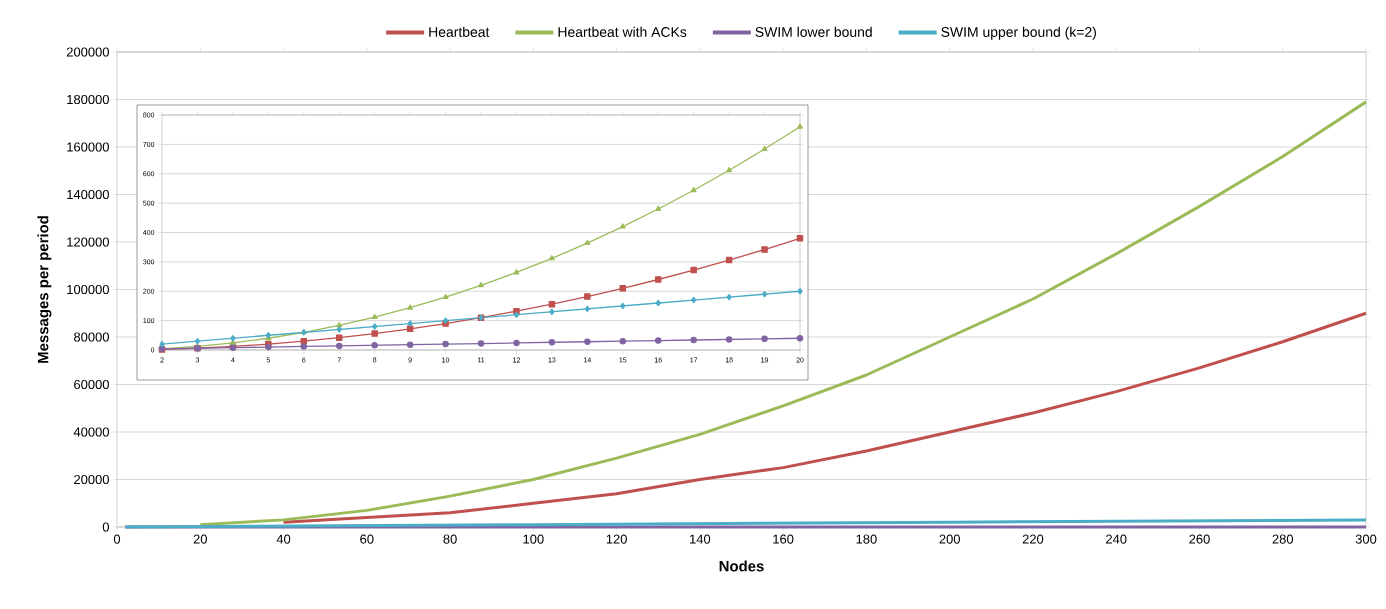 The image size is (1386, 609). I want to click on x-tick-label: 0, so click(117, 539).